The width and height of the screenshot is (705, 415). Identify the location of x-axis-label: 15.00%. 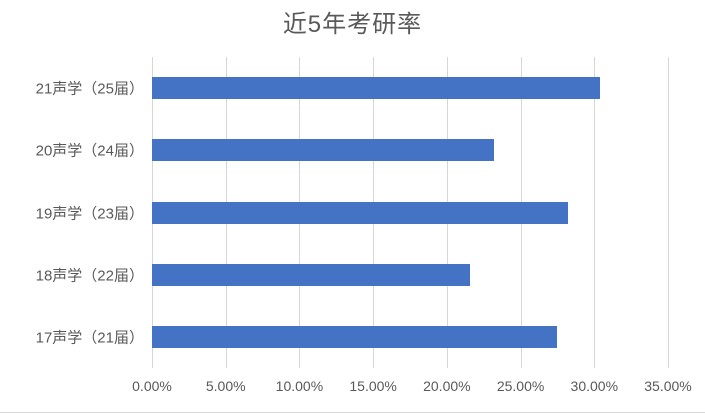
(373, 386).